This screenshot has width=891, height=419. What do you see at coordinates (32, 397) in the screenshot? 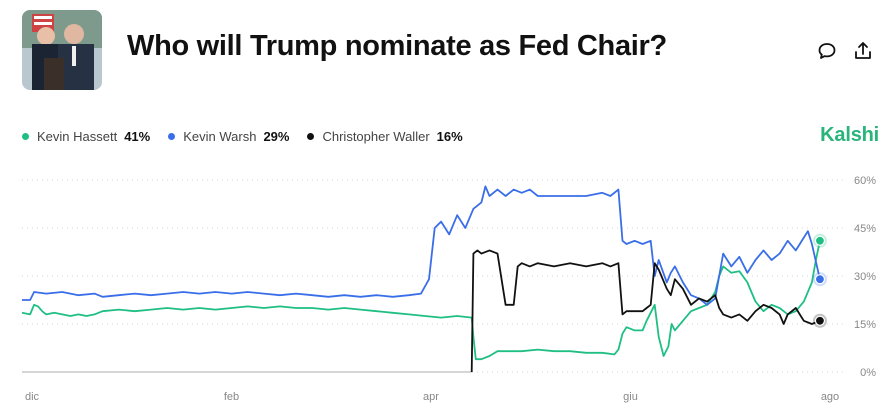
I see `x-tick-label: dic` at bounding box center [32, 397].